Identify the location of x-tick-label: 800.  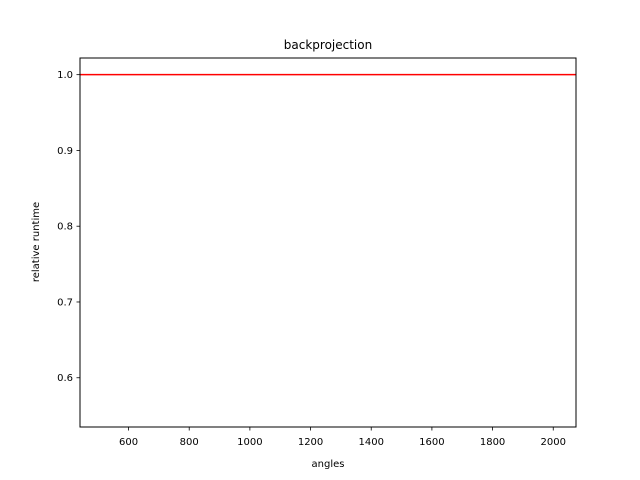
(189, 442).